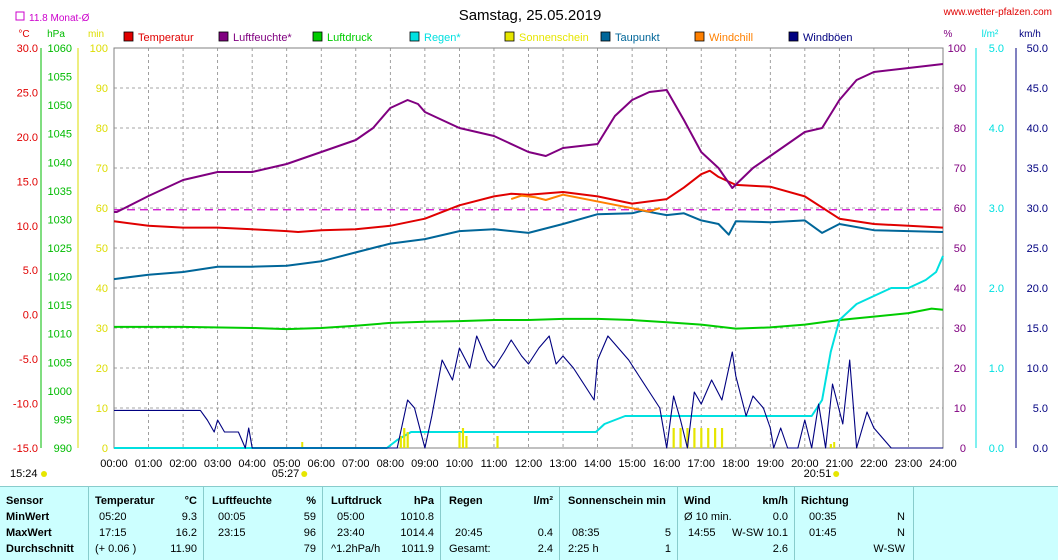 The image size is (1058, 560). I want to click on stats-col-direction: Richtung 00:35 N 01:45 N W-SW, so click(854, 523).